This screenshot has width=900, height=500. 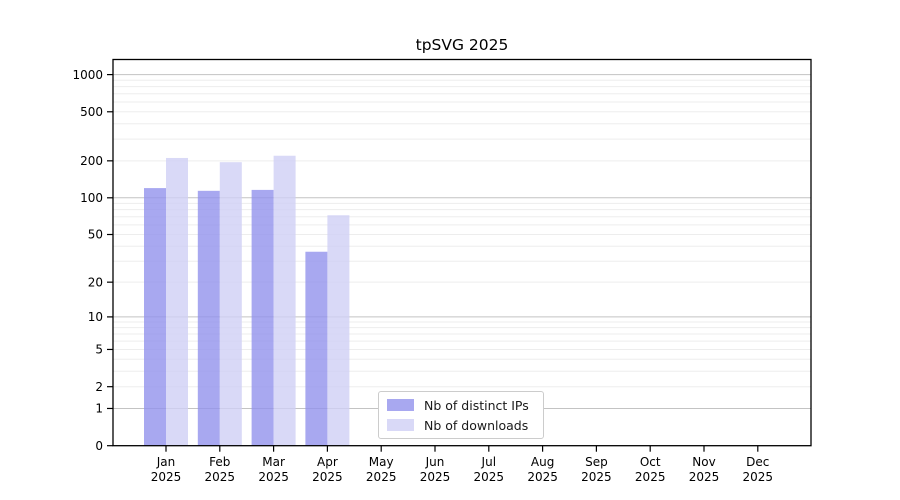 I want to click on y-tick-label-0: 0, so click(x=99, y=446).